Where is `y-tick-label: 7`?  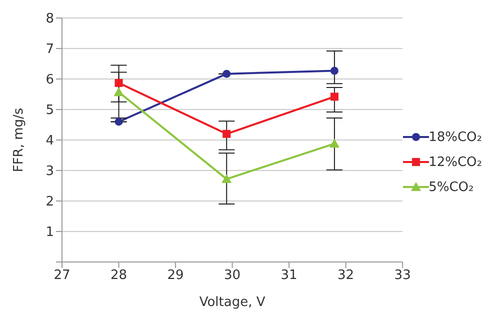 y-tick-label: 7 is located at coordinates (50, 50).